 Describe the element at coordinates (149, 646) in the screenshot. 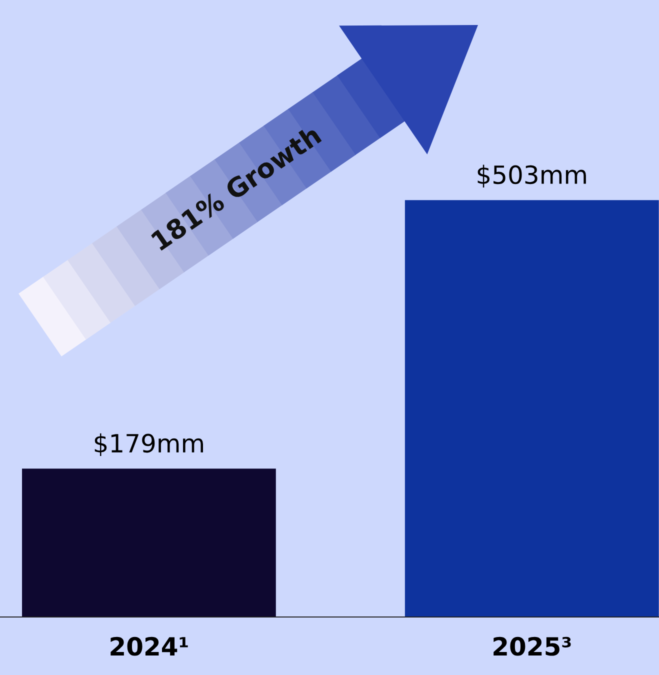

I see `x-tick-label: 2024¹` at that location.